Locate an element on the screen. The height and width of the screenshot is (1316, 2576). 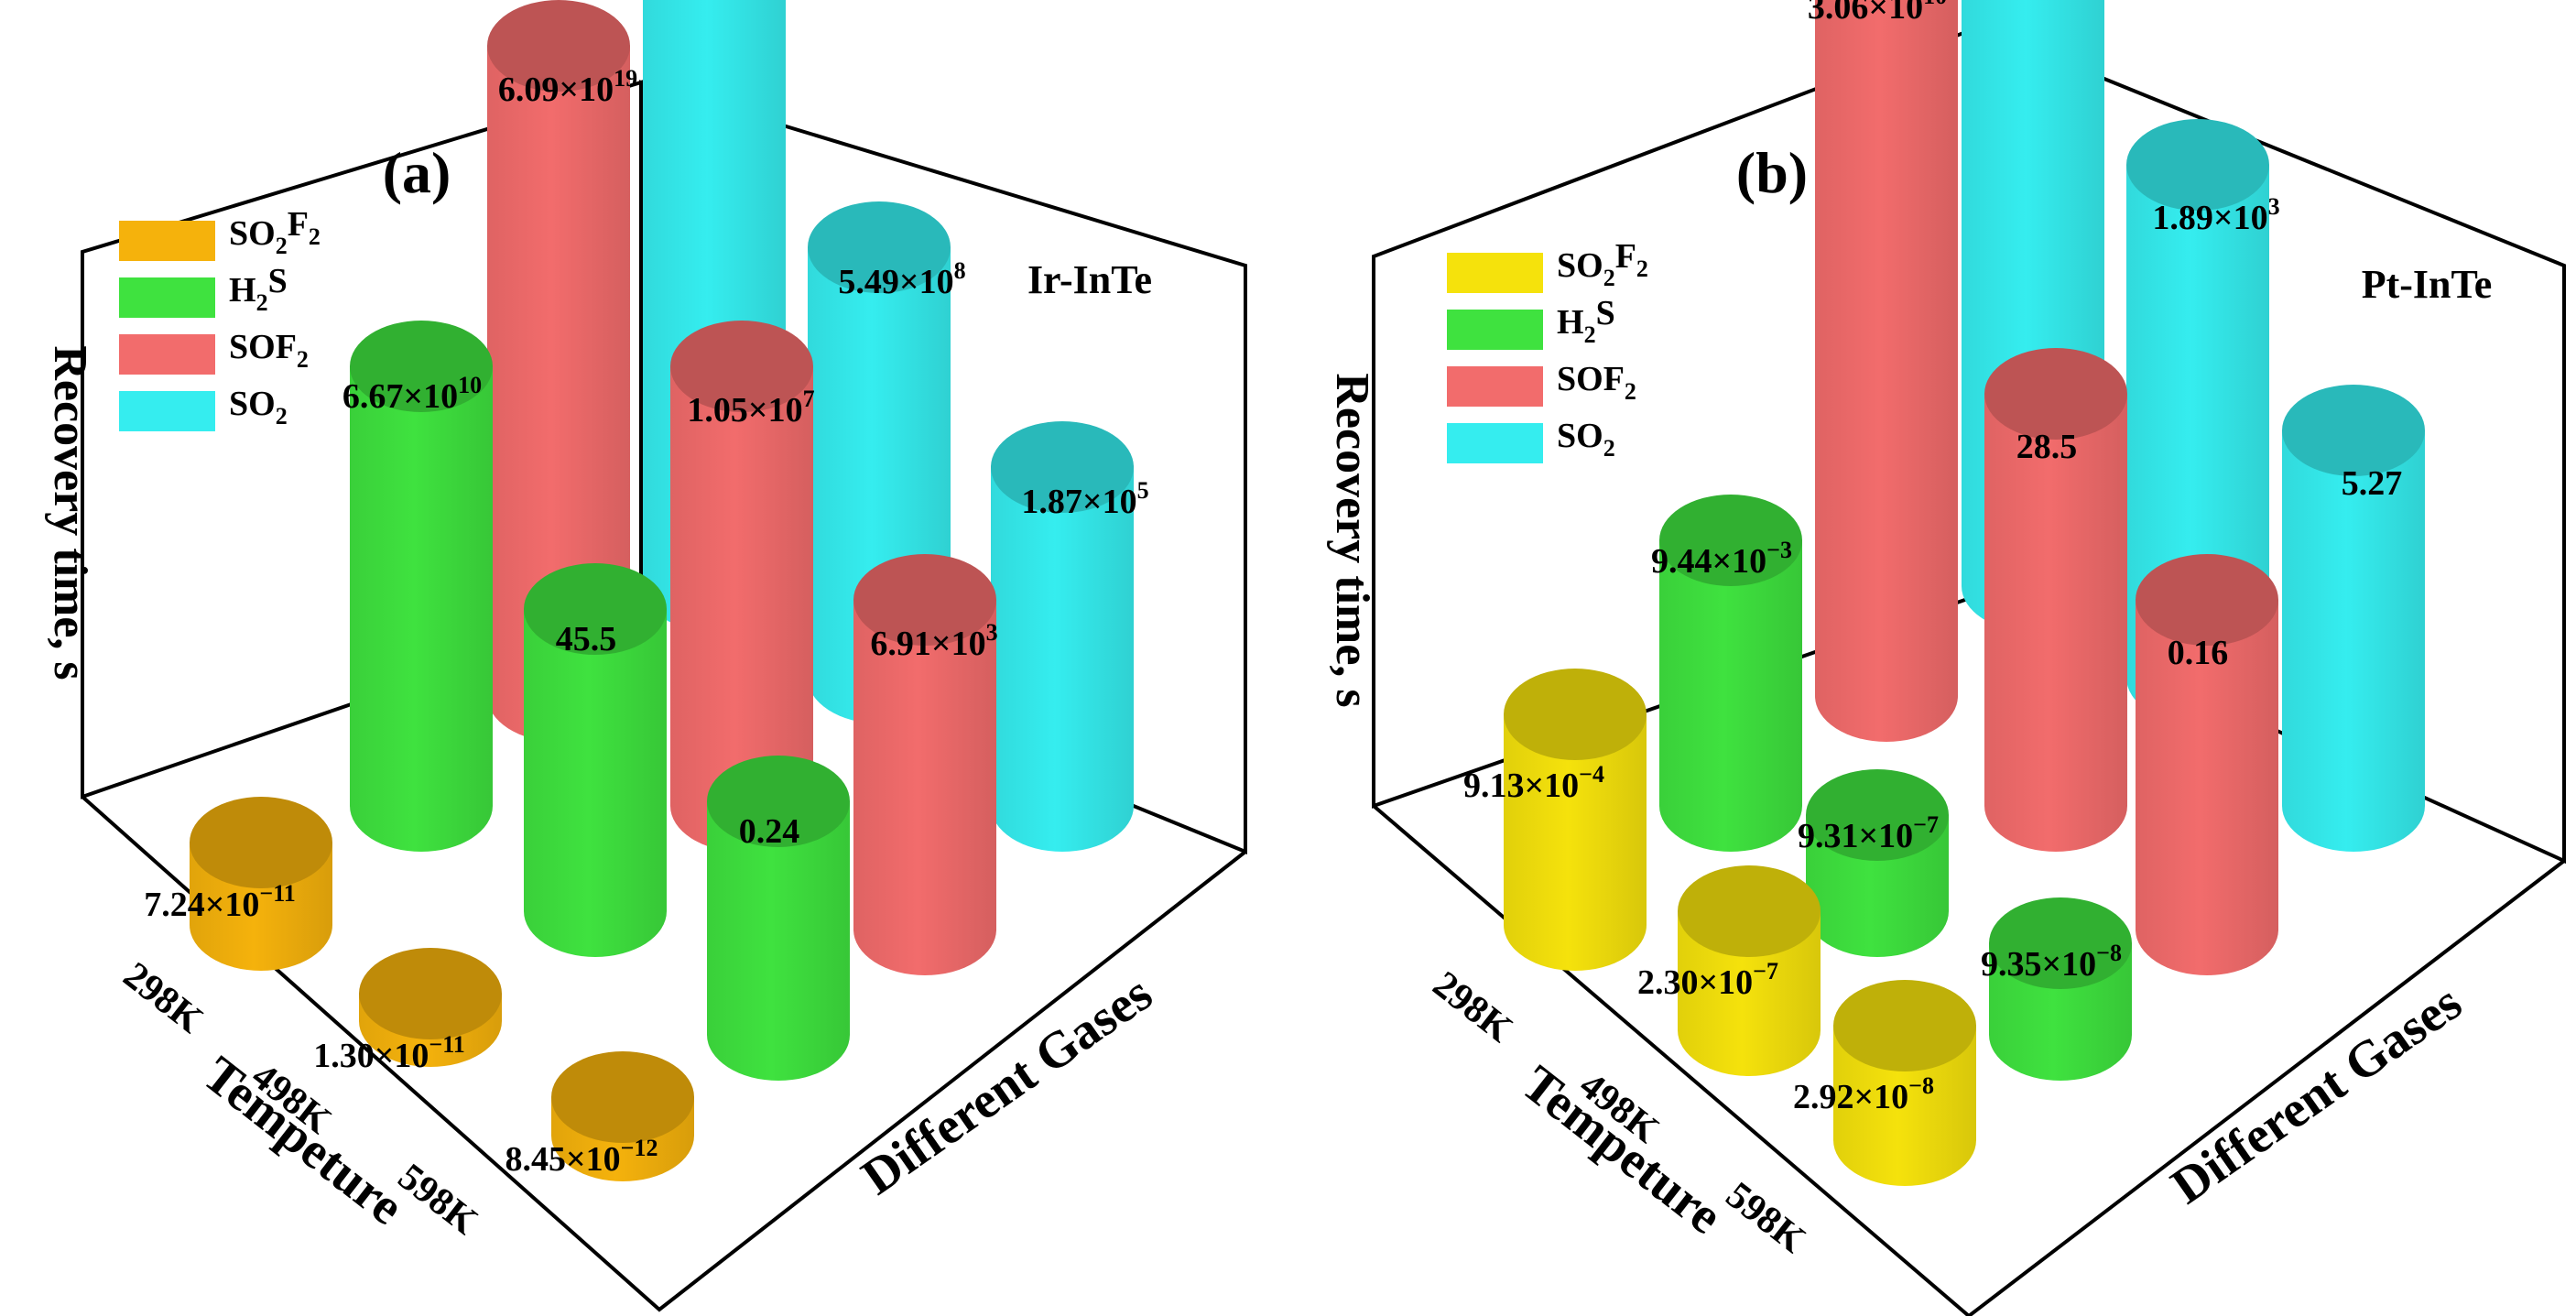
x-tick-label: 298K is located at coordinates (1472, 1007).